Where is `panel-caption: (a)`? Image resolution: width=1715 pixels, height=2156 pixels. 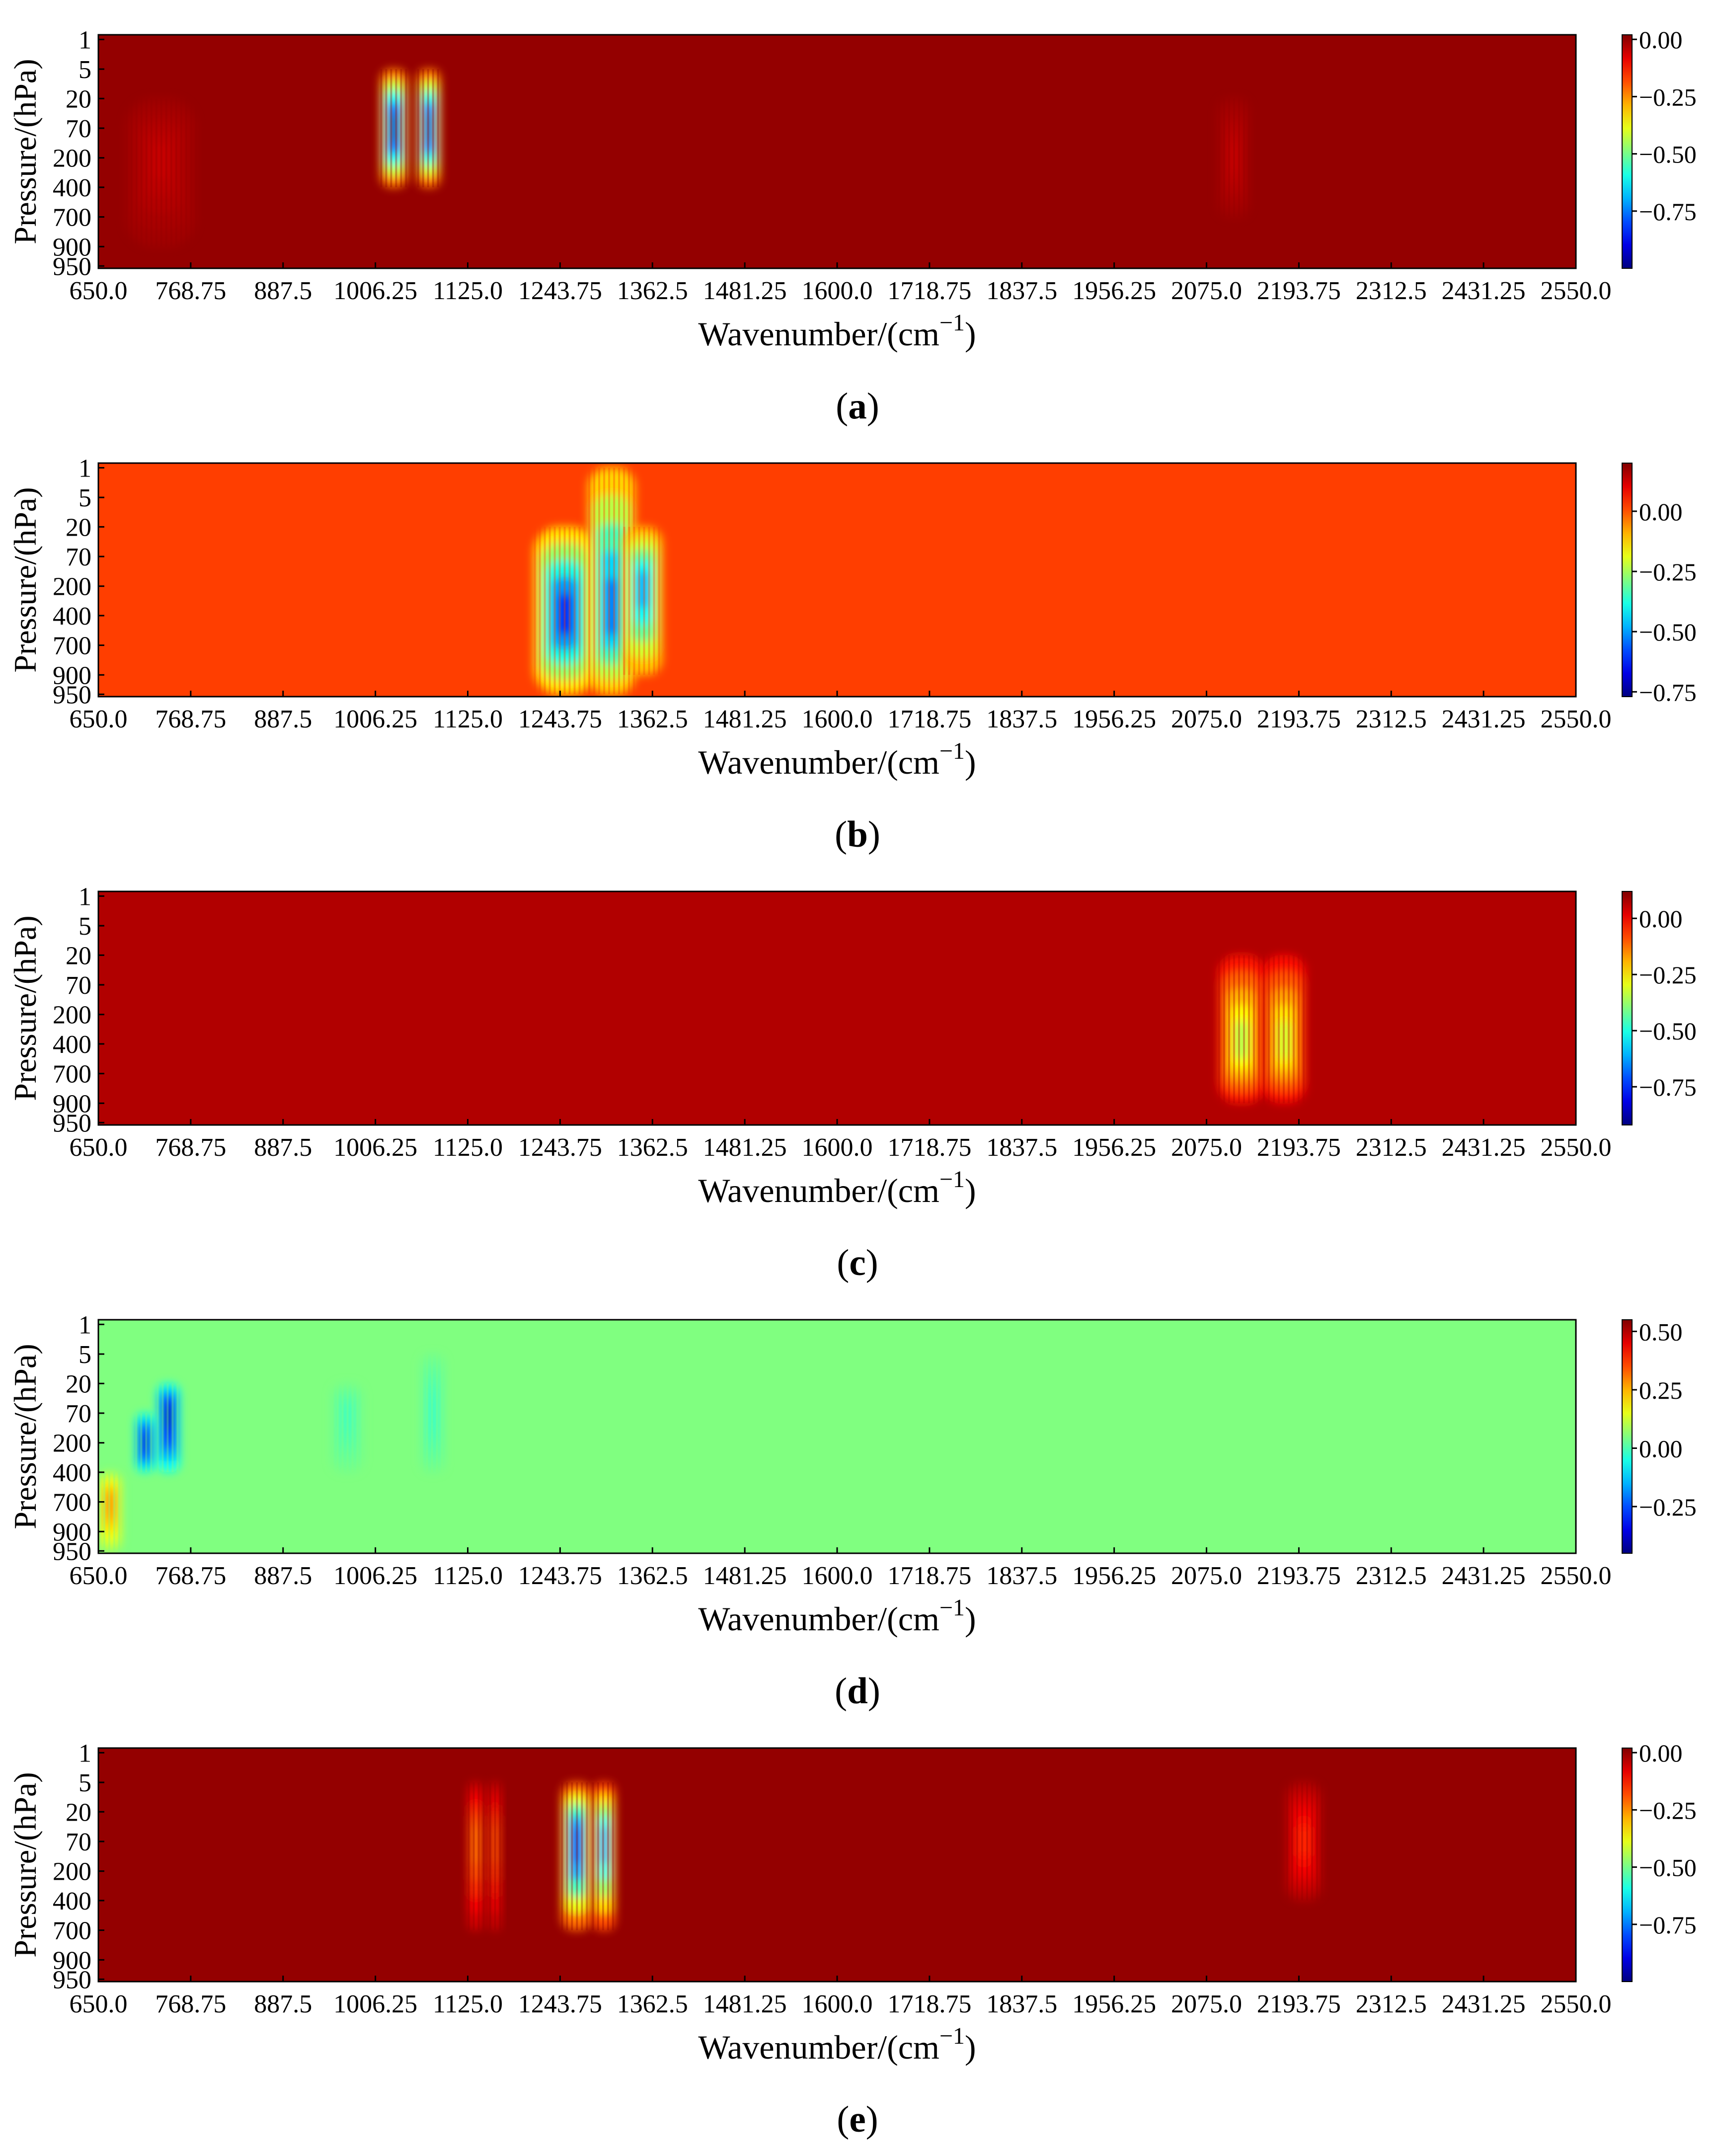 panel-caption: (a) is located at coordinates (857, 406).